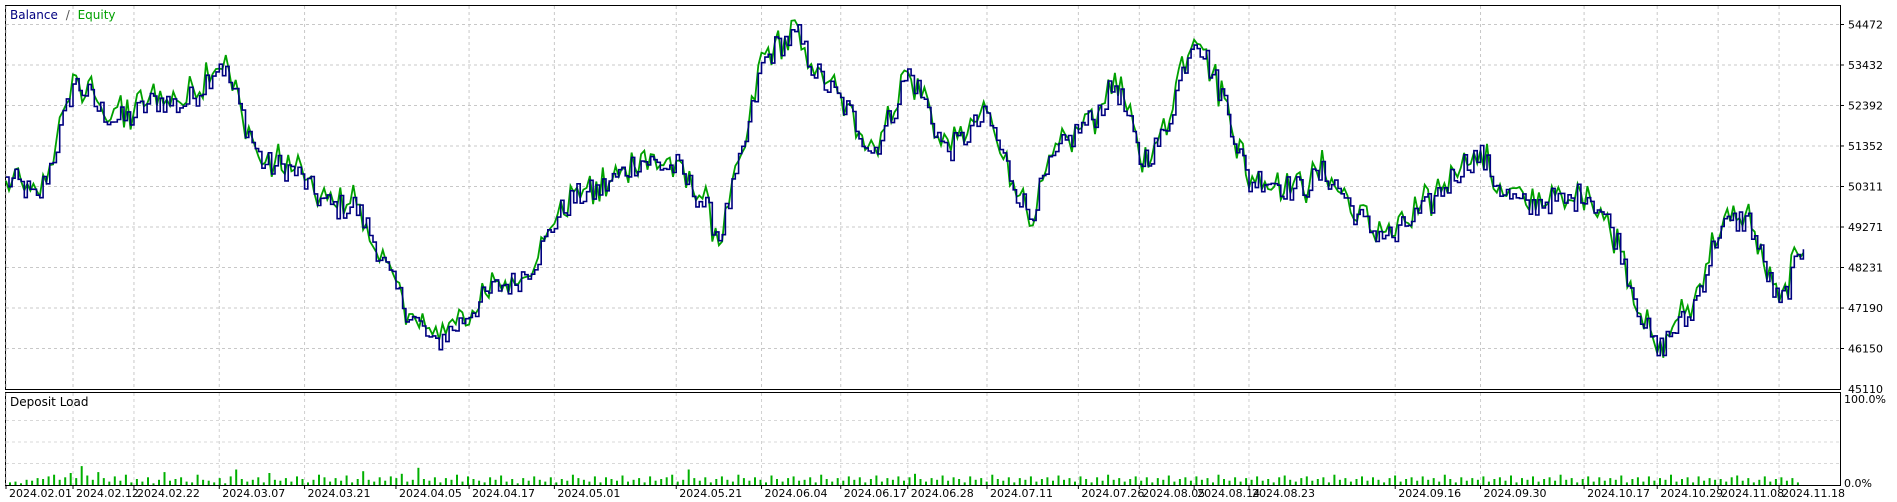  What do you see at coordinates (97, 15) in the screenshot?
I see `equity-legend-label: Equity` at bounding box center [97, 15].